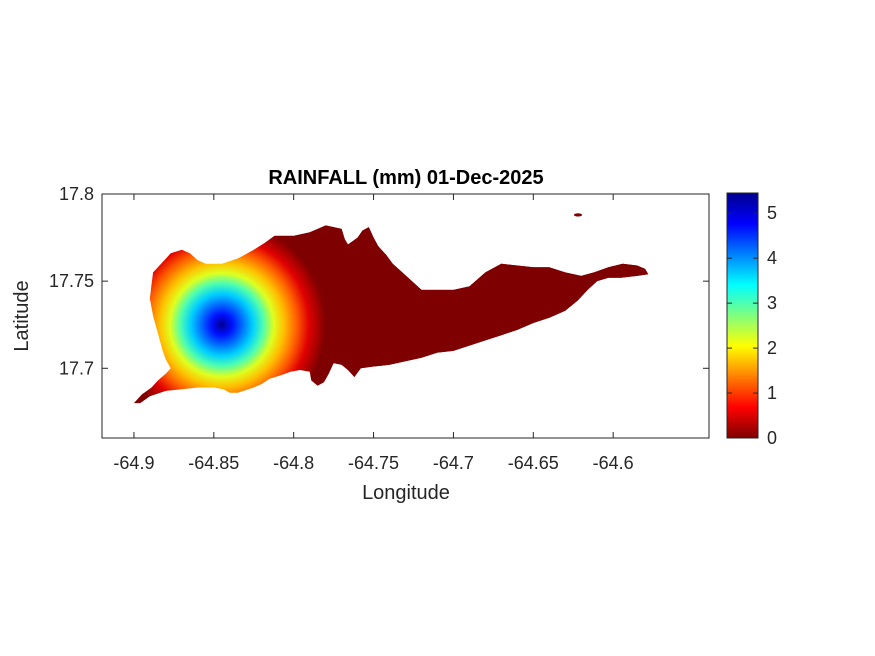 This screenshot has height=656, width=875. I want to click on chart-title: RAINFALL (mm) 01-Dec-2025, so click(405, 178).